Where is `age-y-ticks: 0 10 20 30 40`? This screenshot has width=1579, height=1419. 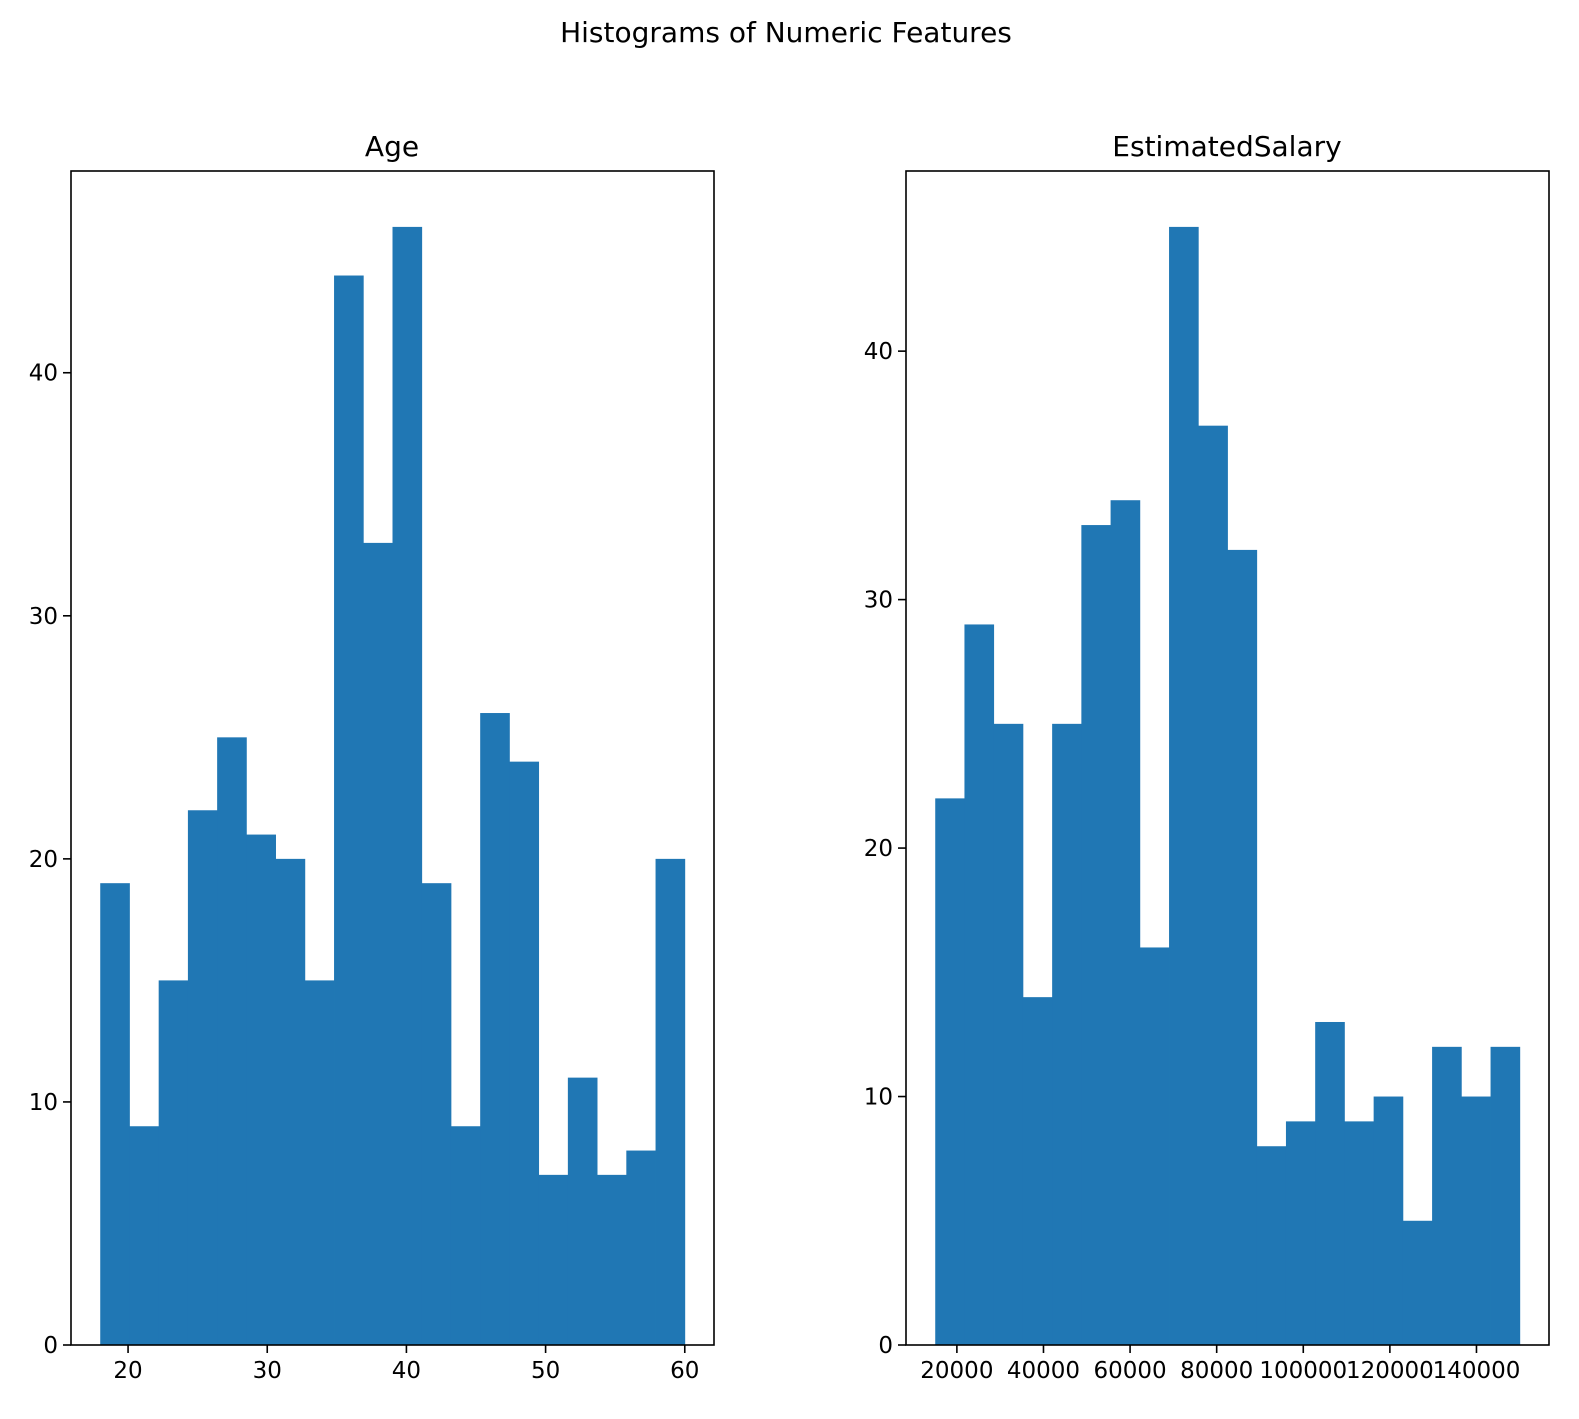 age-y-ticks: 0 10 20 30 40 is located at coordinates (50, 860).